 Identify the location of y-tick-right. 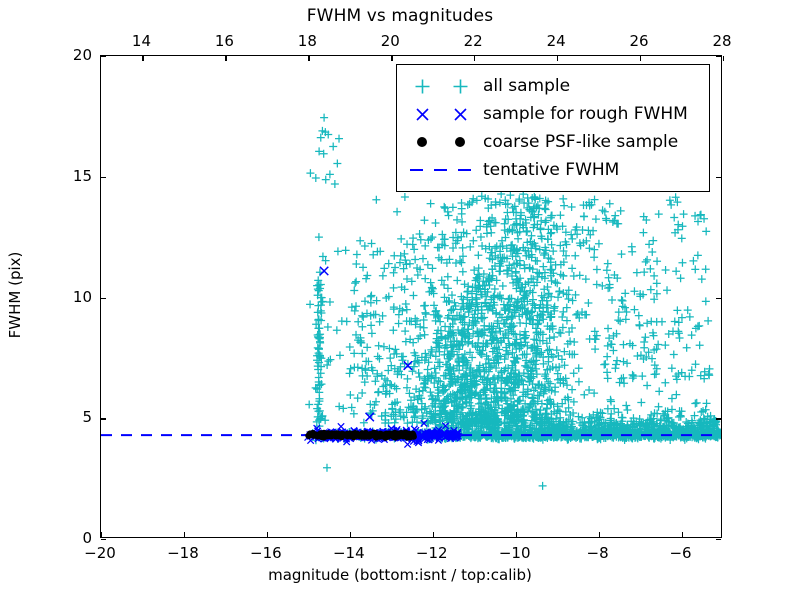
(718, 298).